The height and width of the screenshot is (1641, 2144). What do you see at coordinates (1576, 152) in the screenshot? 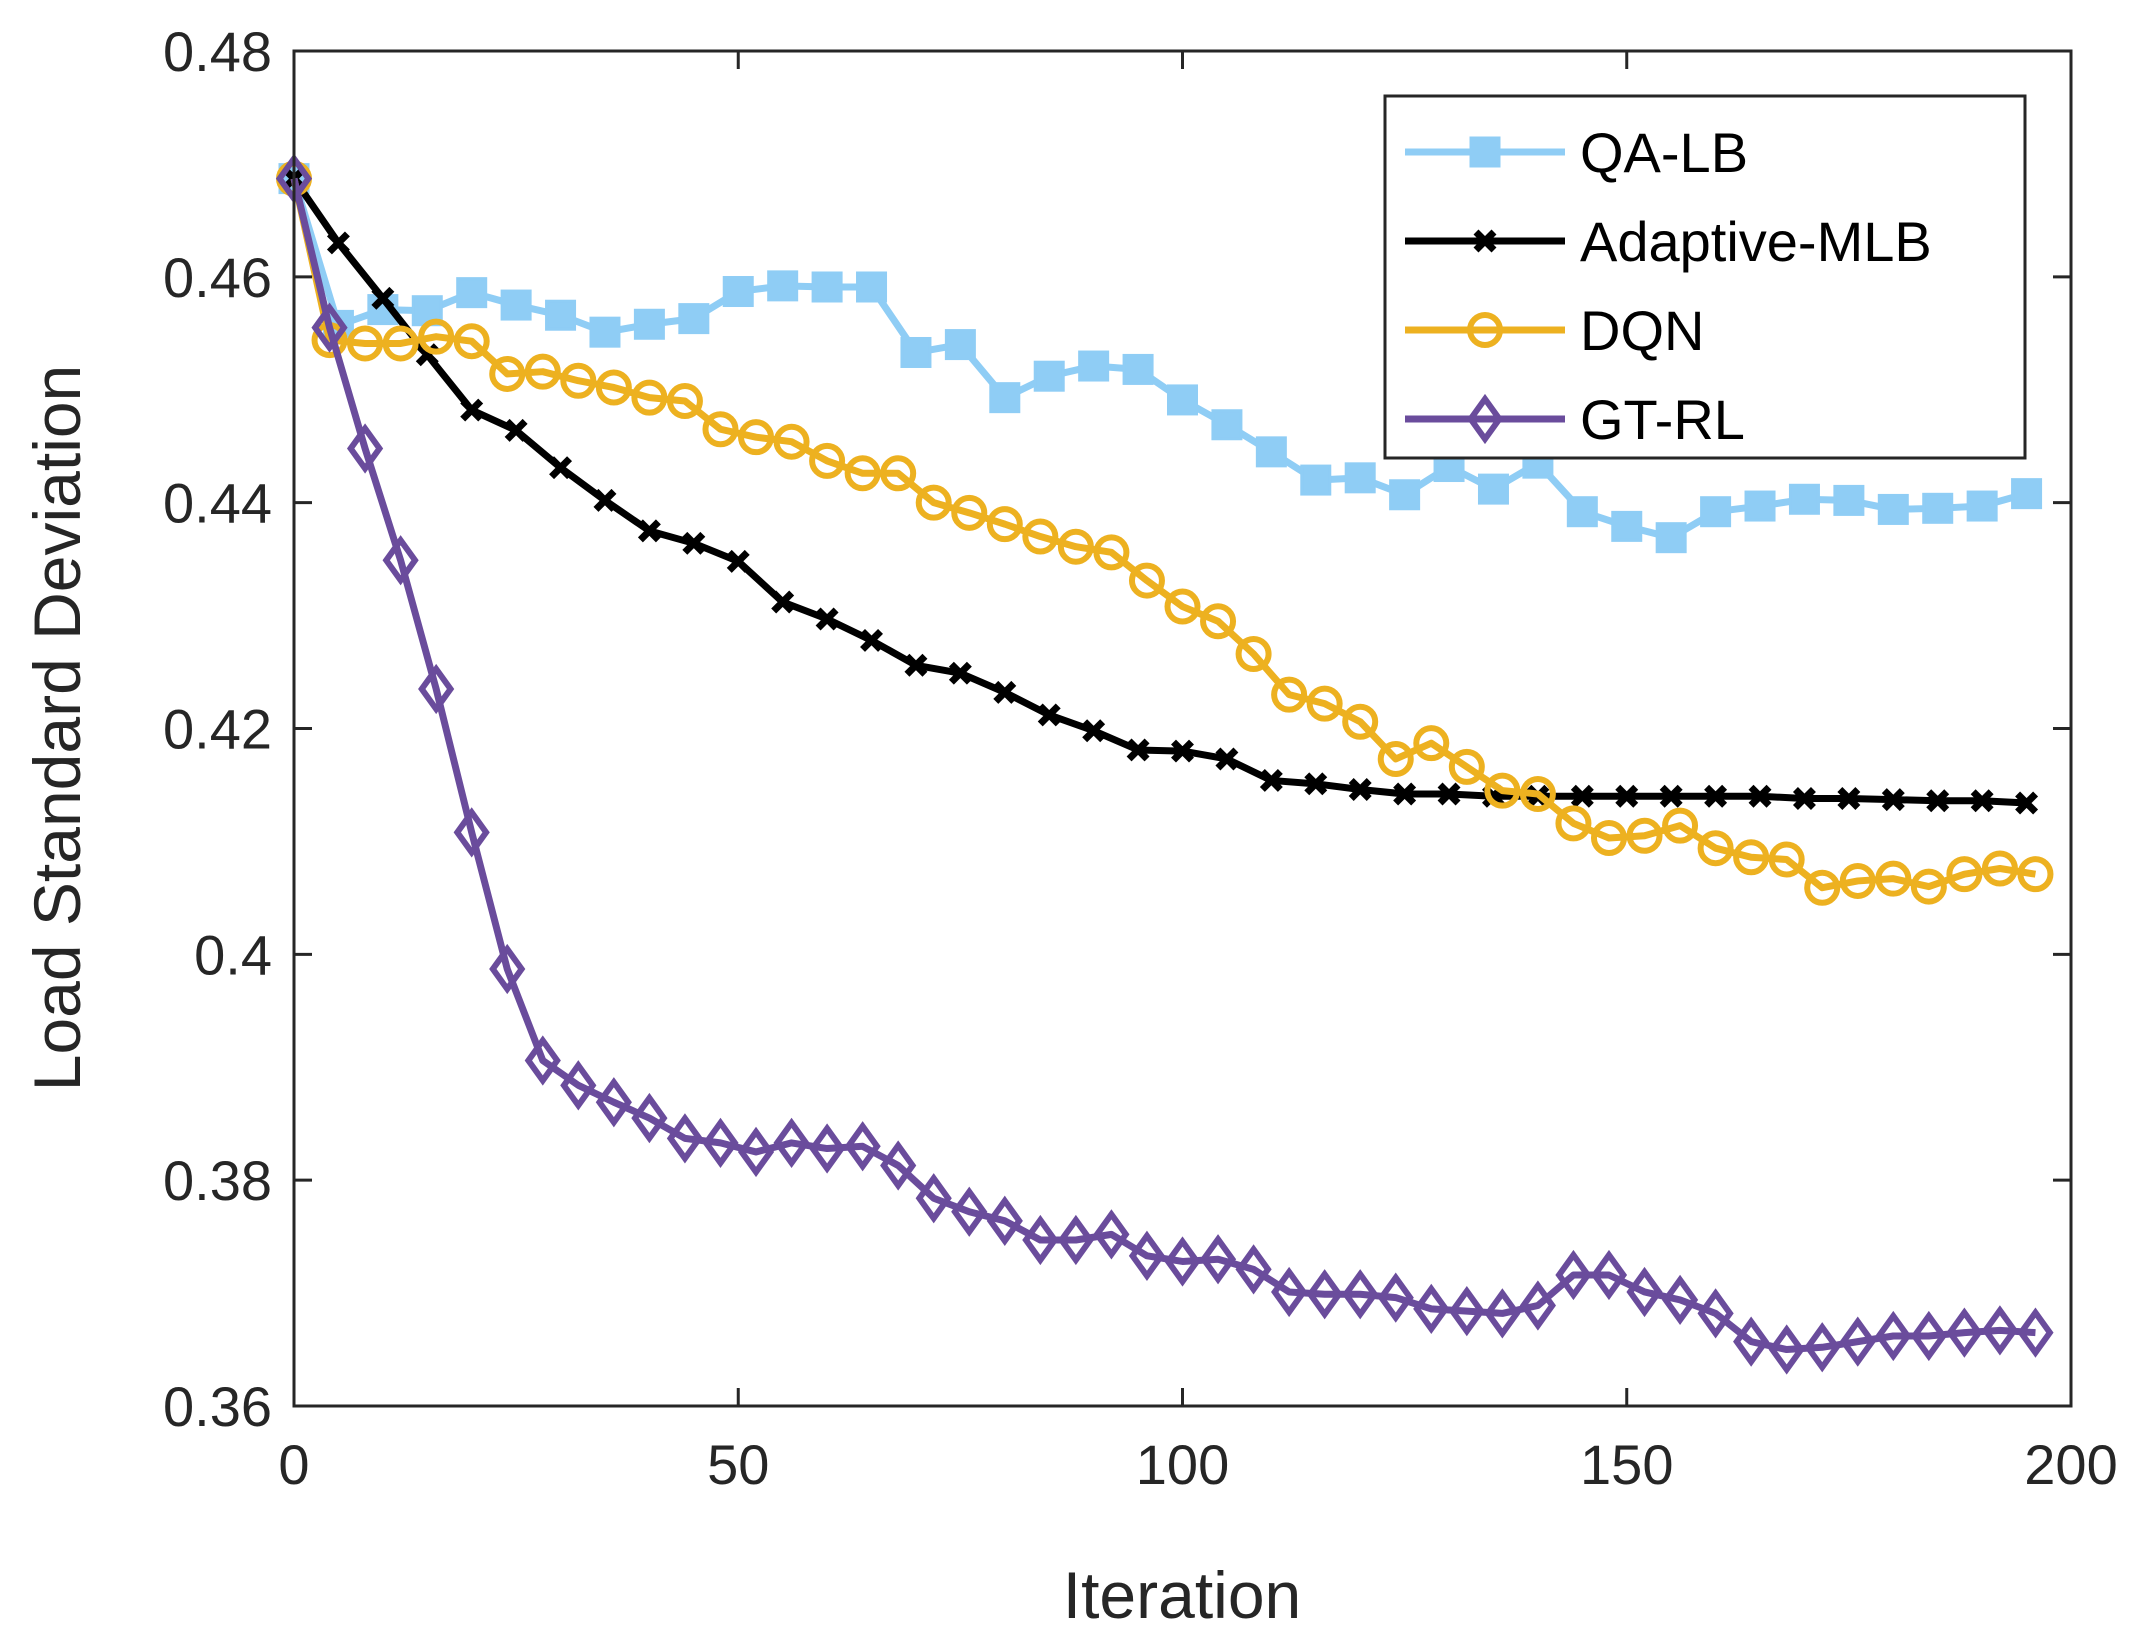
I see `legend-entry: QA-LB` at bounding box center [1576, 152].